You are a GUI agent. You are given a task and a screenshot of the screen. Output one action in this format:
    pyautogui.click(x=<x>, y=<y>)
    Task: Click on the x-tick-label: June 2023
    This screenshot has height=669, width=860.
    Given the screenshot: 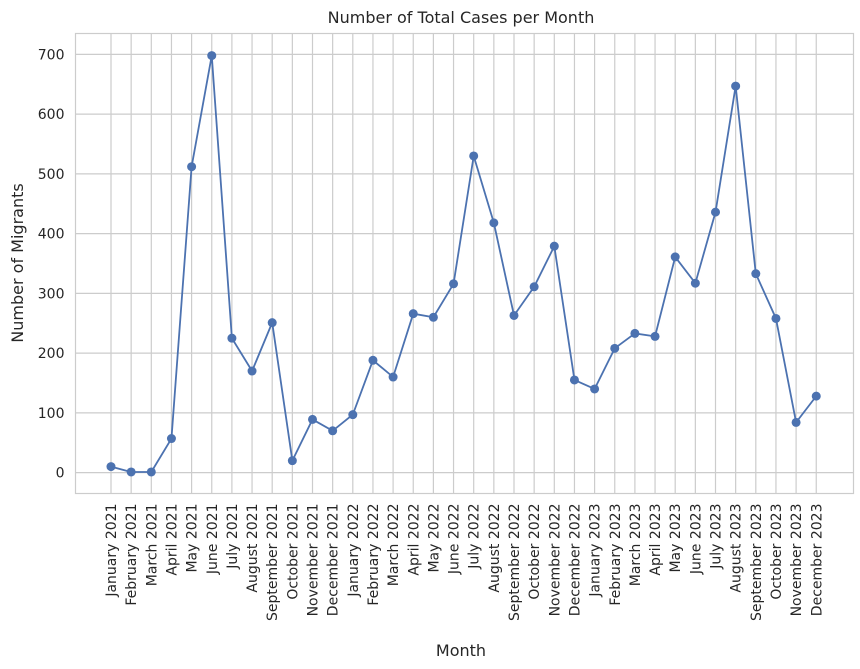 What is the action you would take?
    pyautogui.click(x=696, y=540)
    